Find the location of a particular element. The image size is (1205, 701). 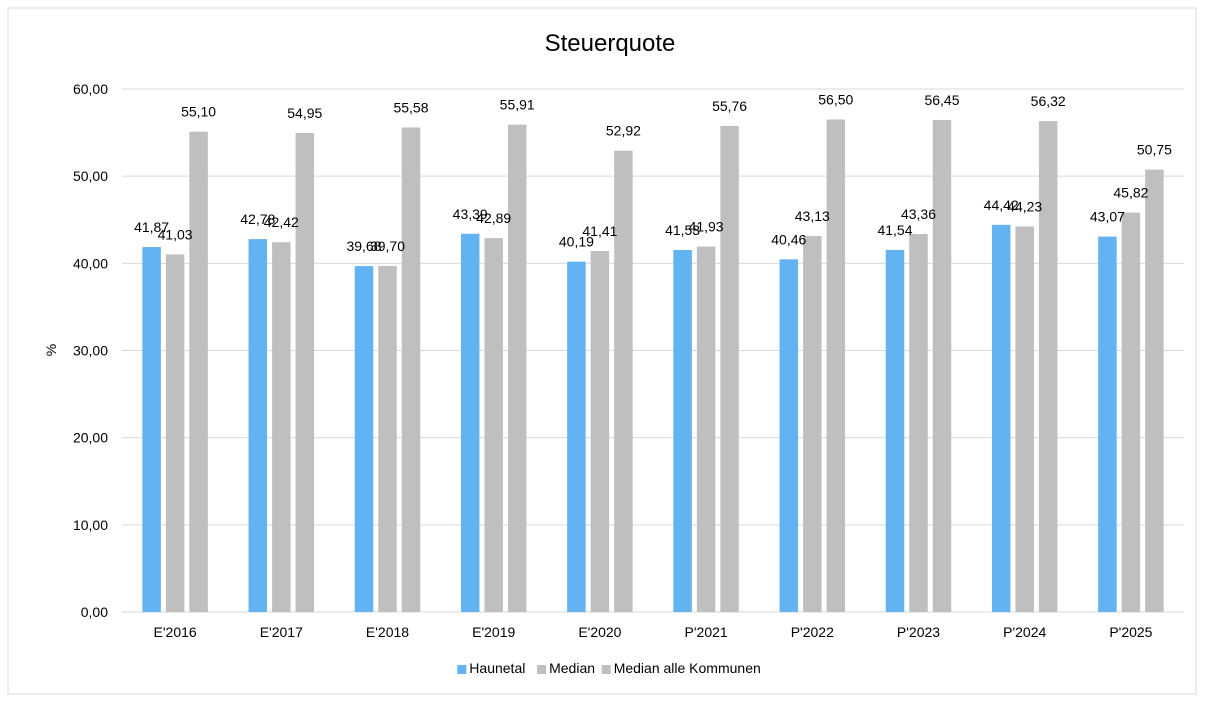

data-label: 41,87 is located at coordinates (151, 227).